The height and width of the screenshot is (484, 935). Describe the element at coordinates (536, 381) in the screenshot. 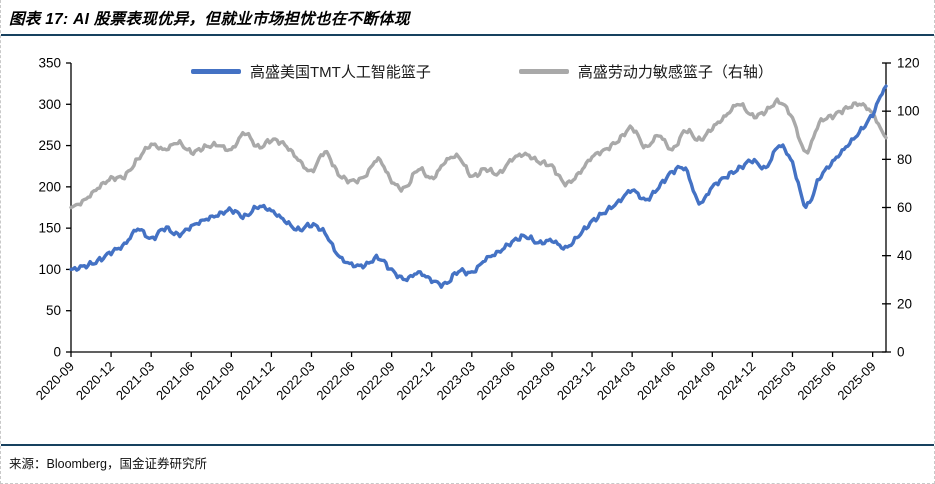

I see `svg-text: 2023-09` at that location.